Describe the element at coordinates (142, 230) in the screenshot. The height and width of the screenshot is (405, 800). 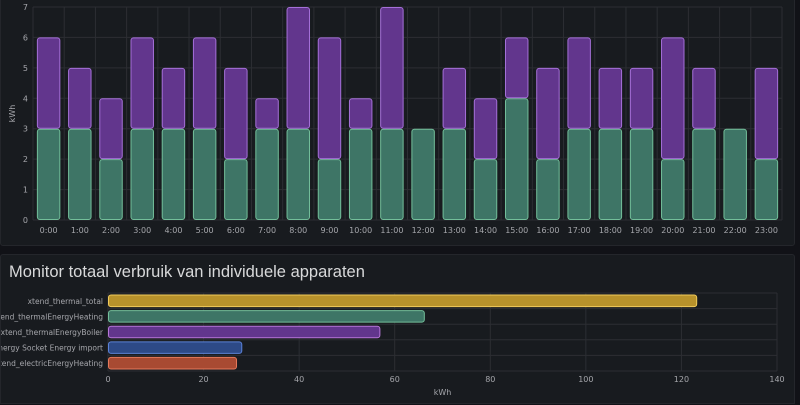
I see `x-tick-label: 3:00` at that location.